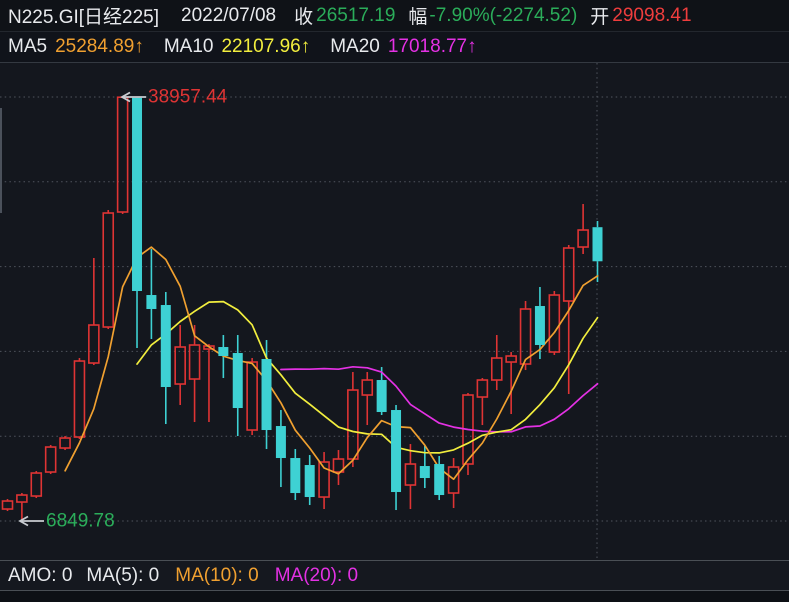 Image resolution: width=789 pixels, height=602 pixels. I want to click on bottom-strip, so click(394, 596).